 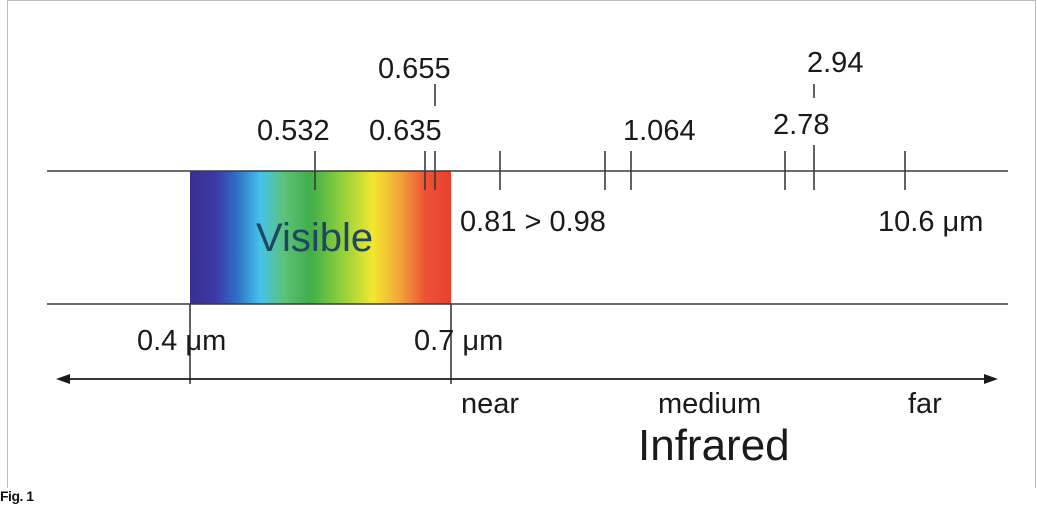 What do you see at coordinates (17, 496) in the screenshot?
I see `figure-caption: Fig. 1` at bounding box center [17, 496].